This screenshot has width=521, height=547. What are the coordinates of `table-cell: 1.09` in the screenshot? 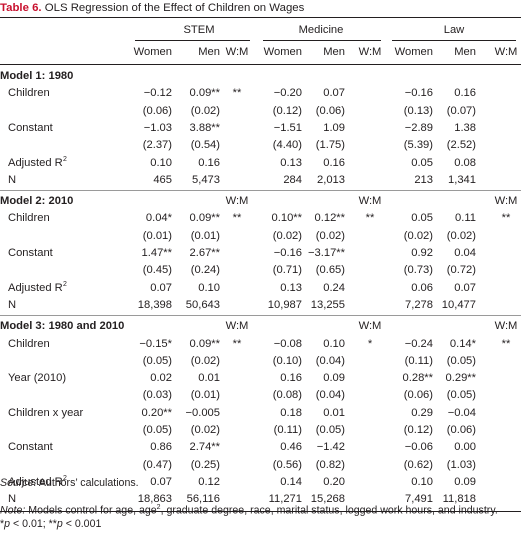 It's located at (334, 127).